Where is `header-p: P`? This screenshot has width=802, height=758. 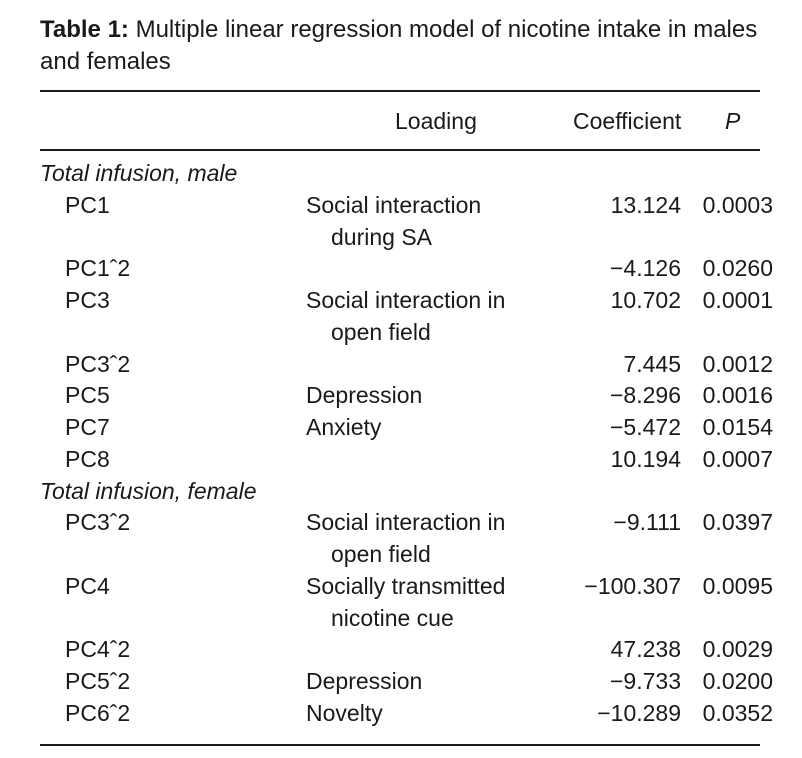
header-p: P is located at coordinates (733, 121).